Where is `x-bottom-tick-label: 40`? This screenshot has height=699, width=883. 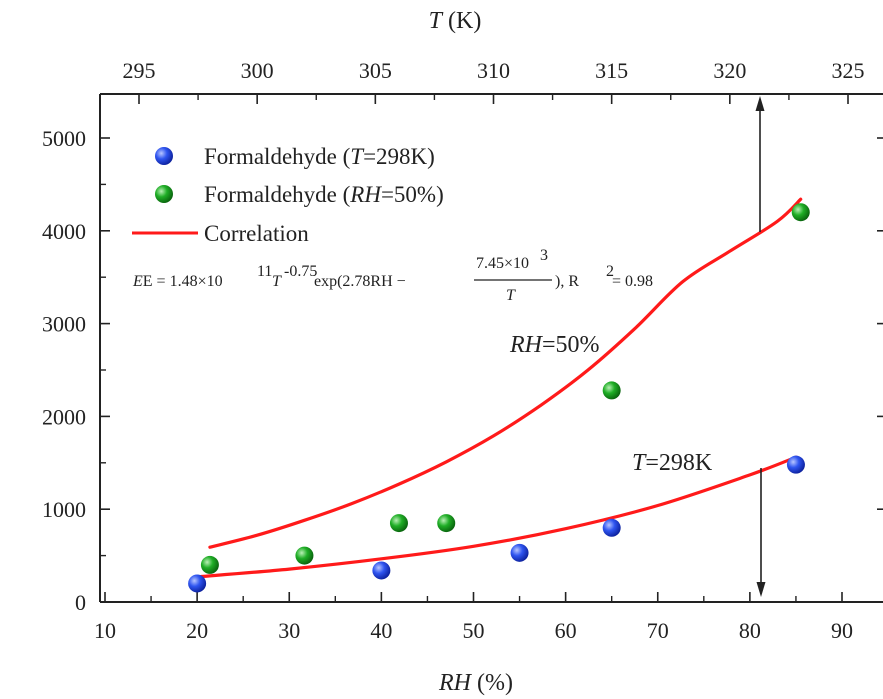
x-bottom-tick-label: 40 is located at coordinates (381, 630).